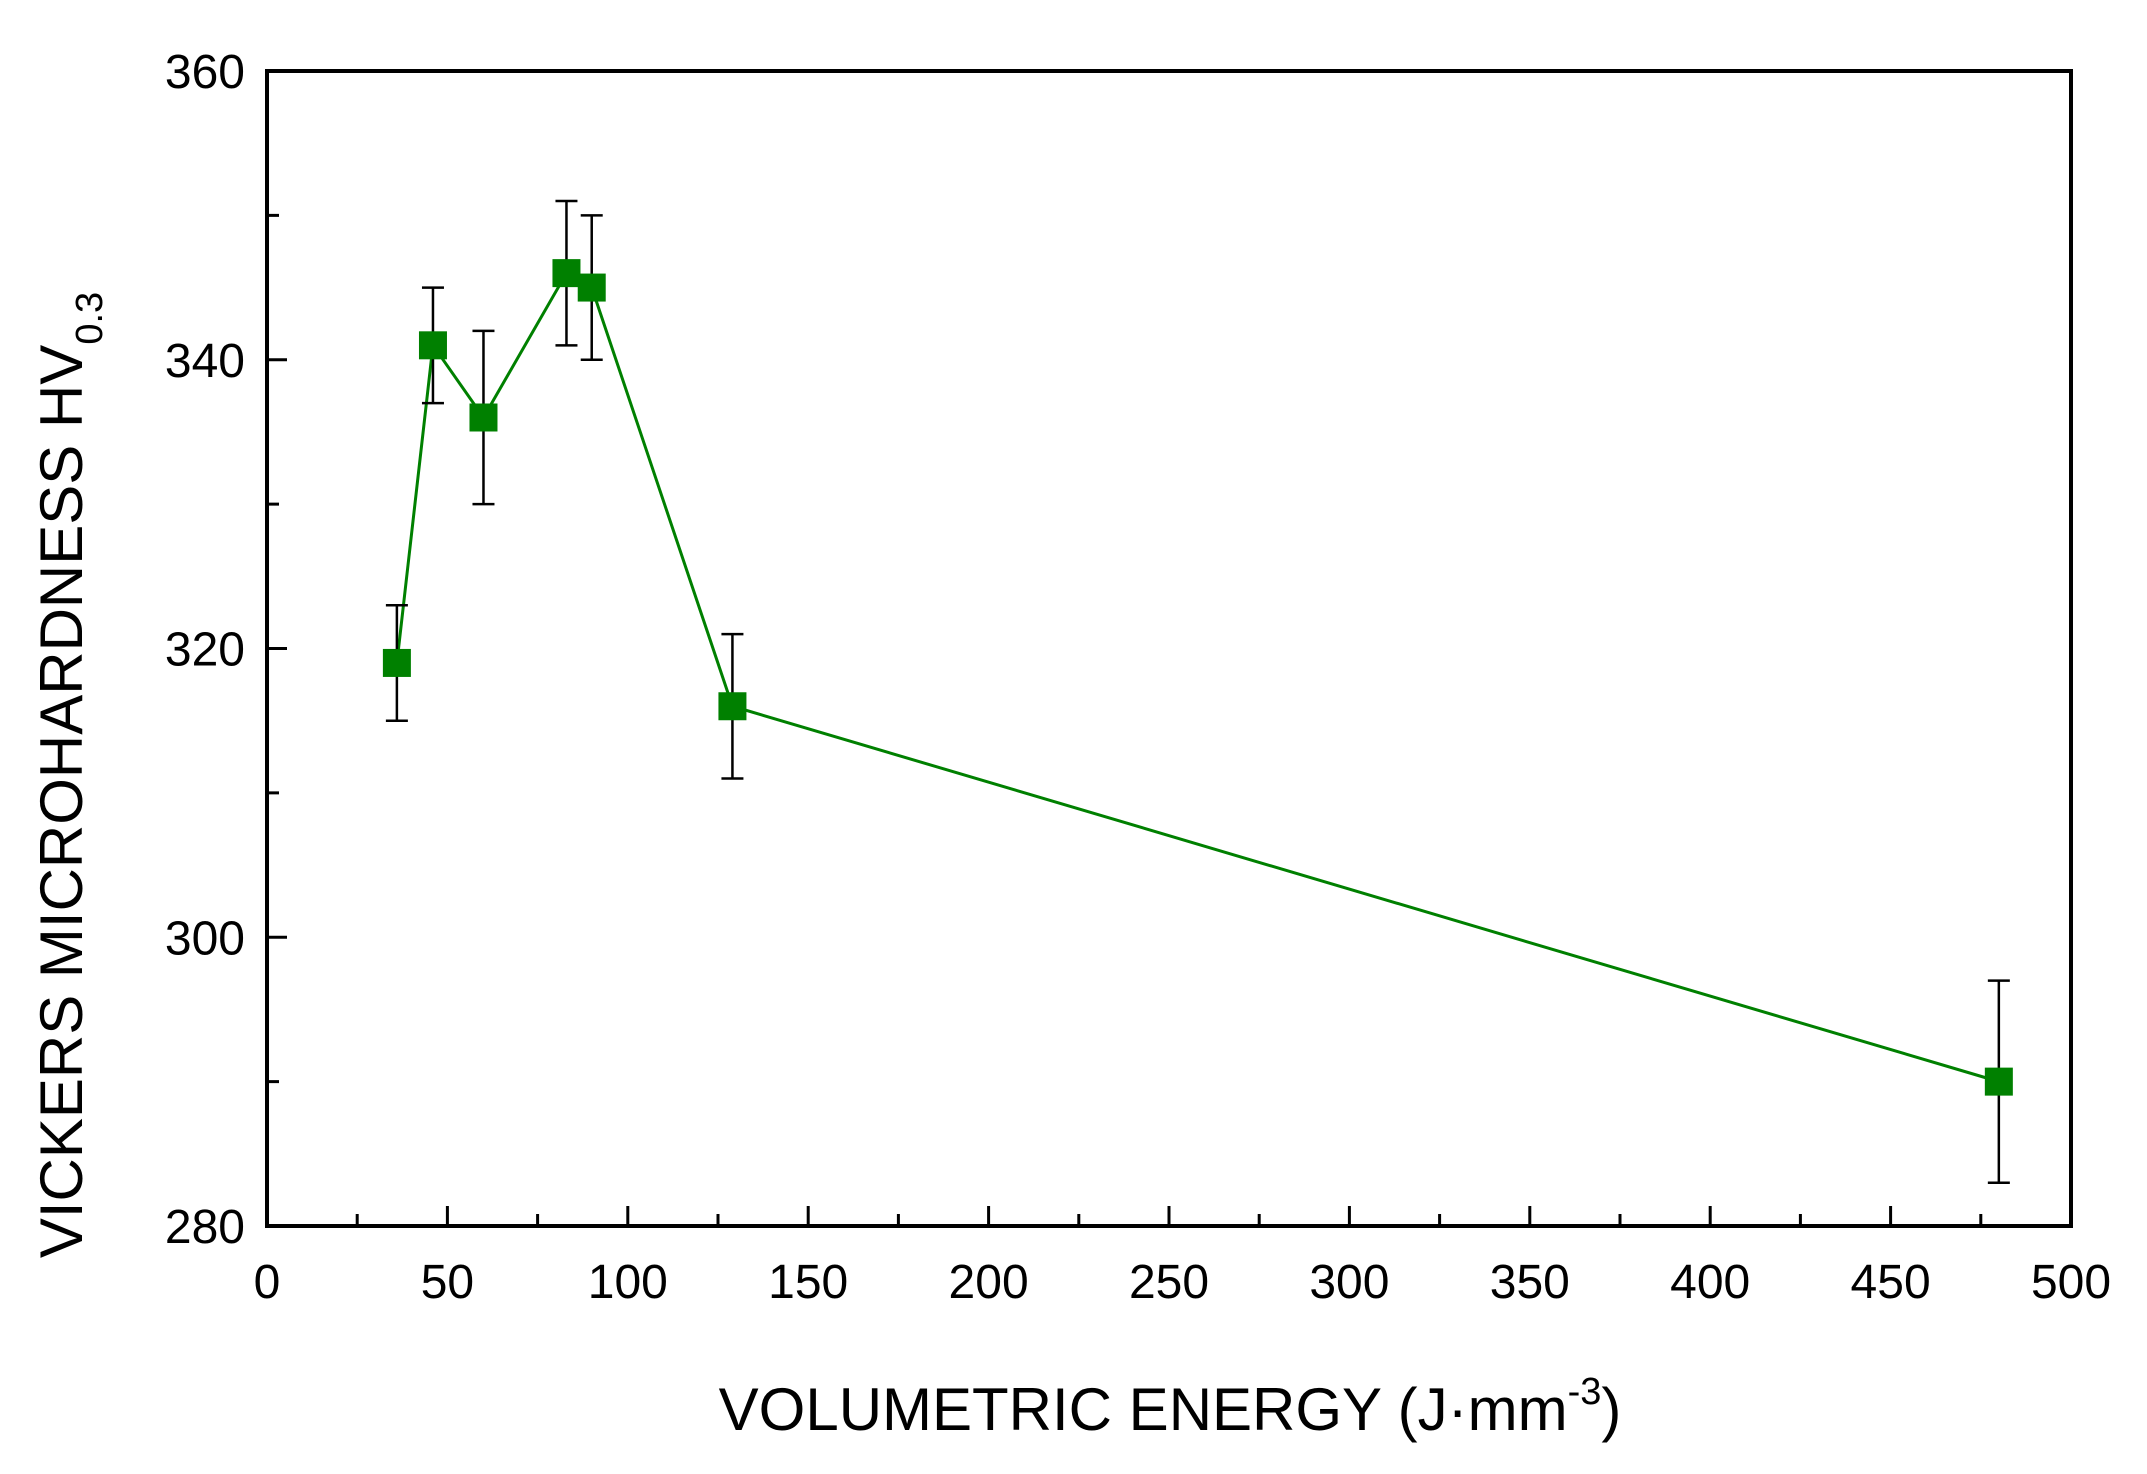  What do you see at coordinates (205, 938) in the screenshot?
I see `y-tick-label: 300` at bounding box center [205, 938].